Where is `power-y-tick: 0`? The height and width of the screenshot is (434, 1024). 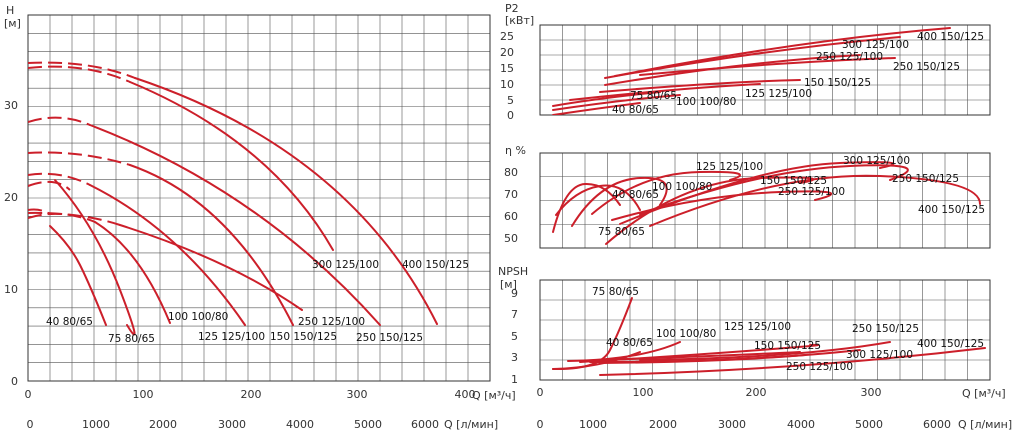 power-y-tick: 0 is located at coordinates (510, 115).